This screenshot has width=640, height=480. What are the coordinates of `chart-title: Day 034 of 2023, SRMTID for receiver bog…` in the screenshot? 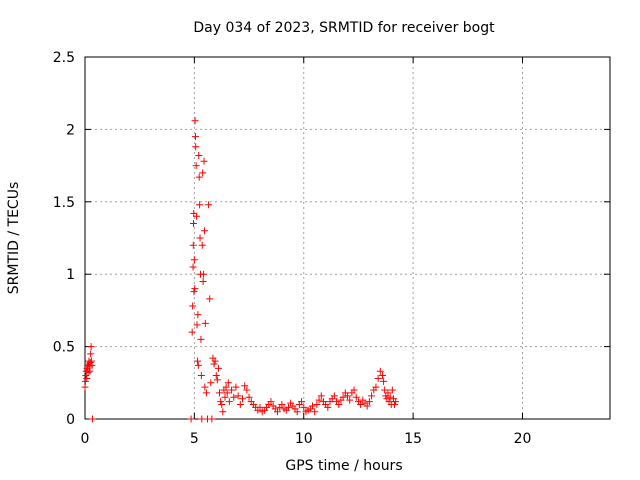 It's located at (344, 28).